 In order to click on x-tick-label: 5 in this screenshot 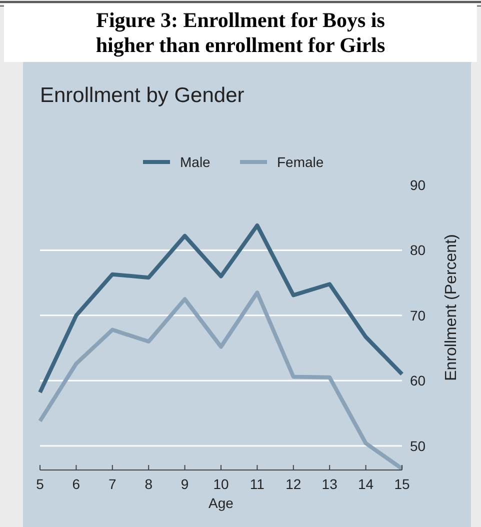, I will do `click(40, 484)`.